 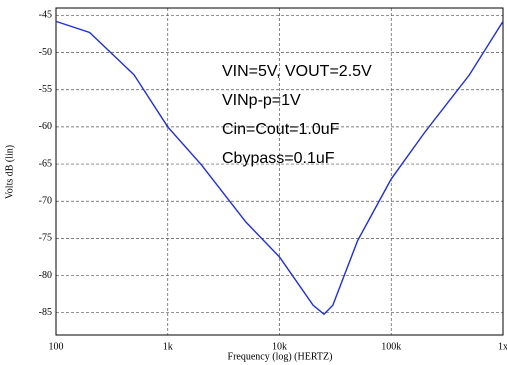 I want to click on y-tick-label: -85, so click(x=45, y=312).